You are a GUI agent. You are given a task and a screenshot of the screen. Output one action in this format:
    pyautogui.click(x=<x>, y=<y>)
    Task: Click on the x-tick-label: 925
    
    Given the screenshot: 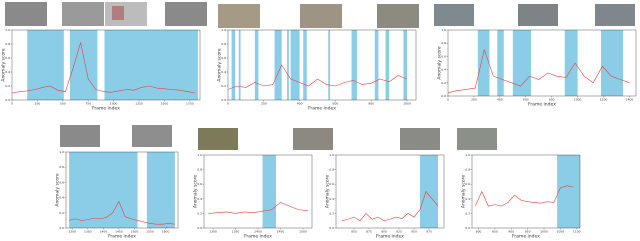 What is the action you would take?
    pyautogui.click(x=399, y=232)
    